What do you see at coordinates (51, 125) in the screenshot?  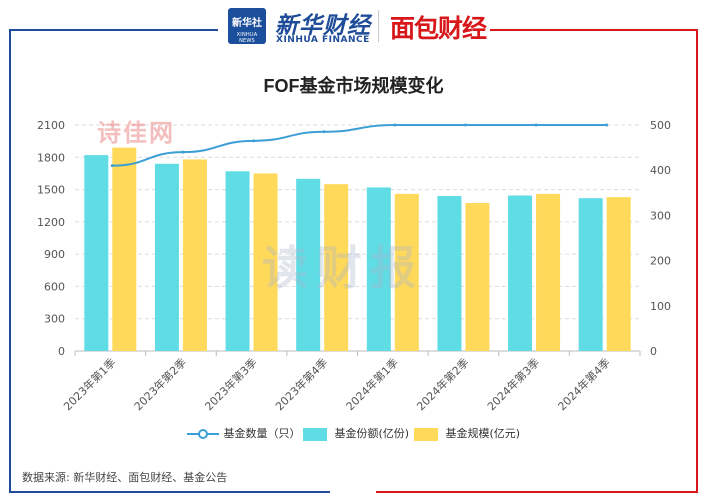 I see `y-left-tick-label: 2100` at bounding box center [51, 125].